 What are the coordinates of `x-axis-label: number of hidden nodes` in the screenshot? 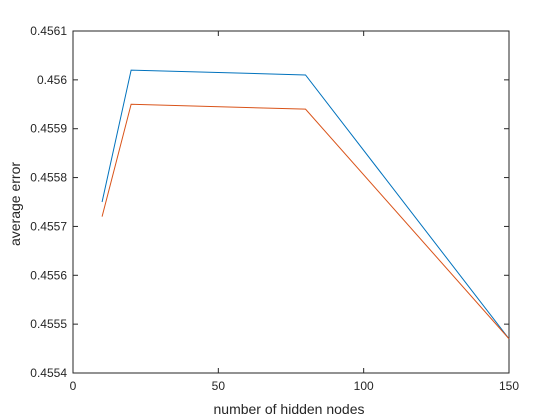 It's located at (289, 409).